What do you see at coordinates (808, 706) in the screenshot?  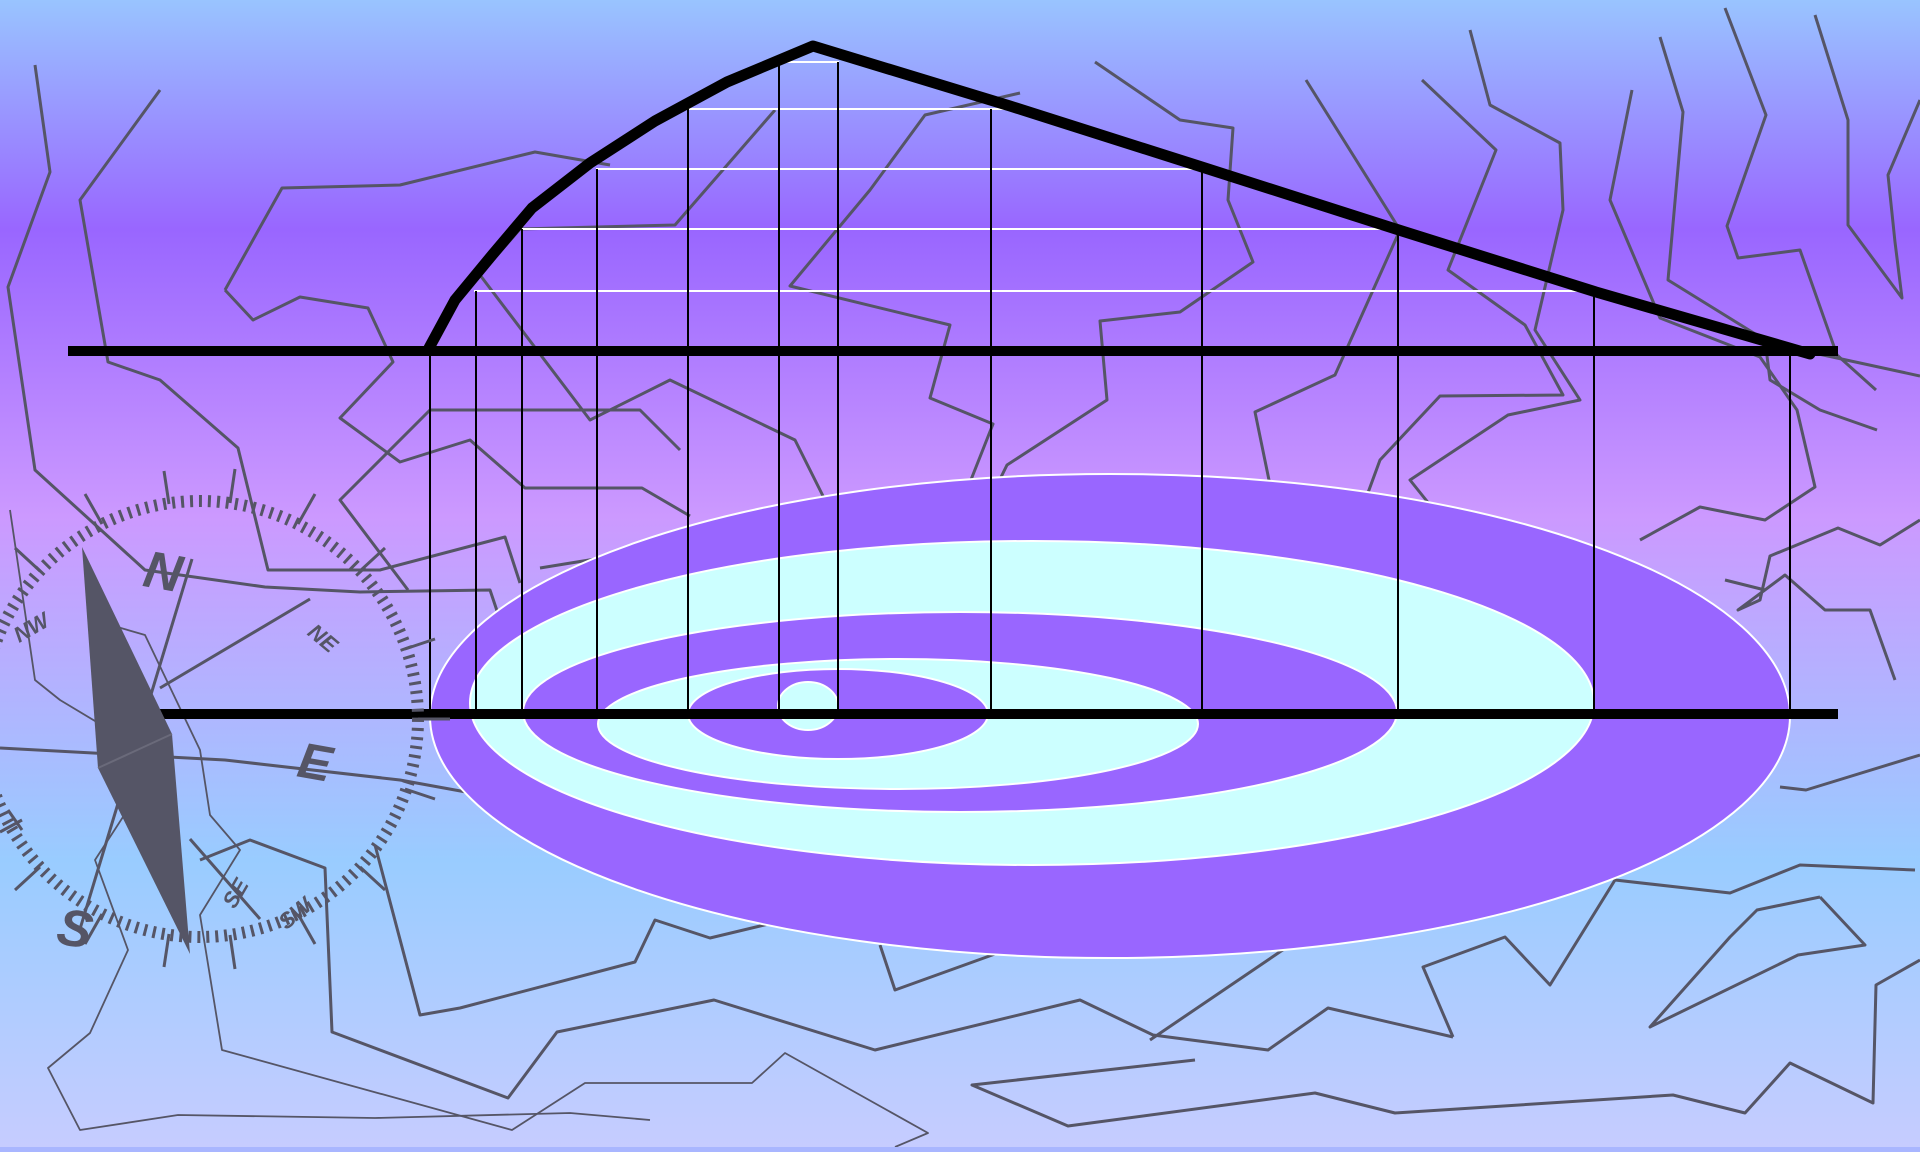 I see `contour-summit` at bounding box center [808, 706].